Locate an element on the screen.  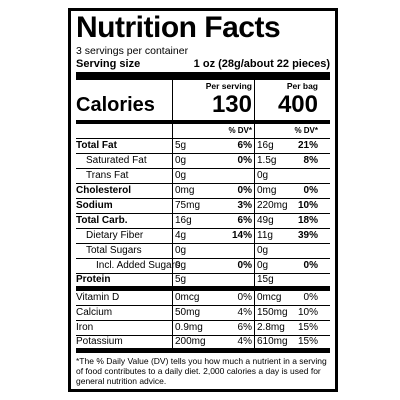
nutrient-label: Sodium is located at coordinates (94, 205).